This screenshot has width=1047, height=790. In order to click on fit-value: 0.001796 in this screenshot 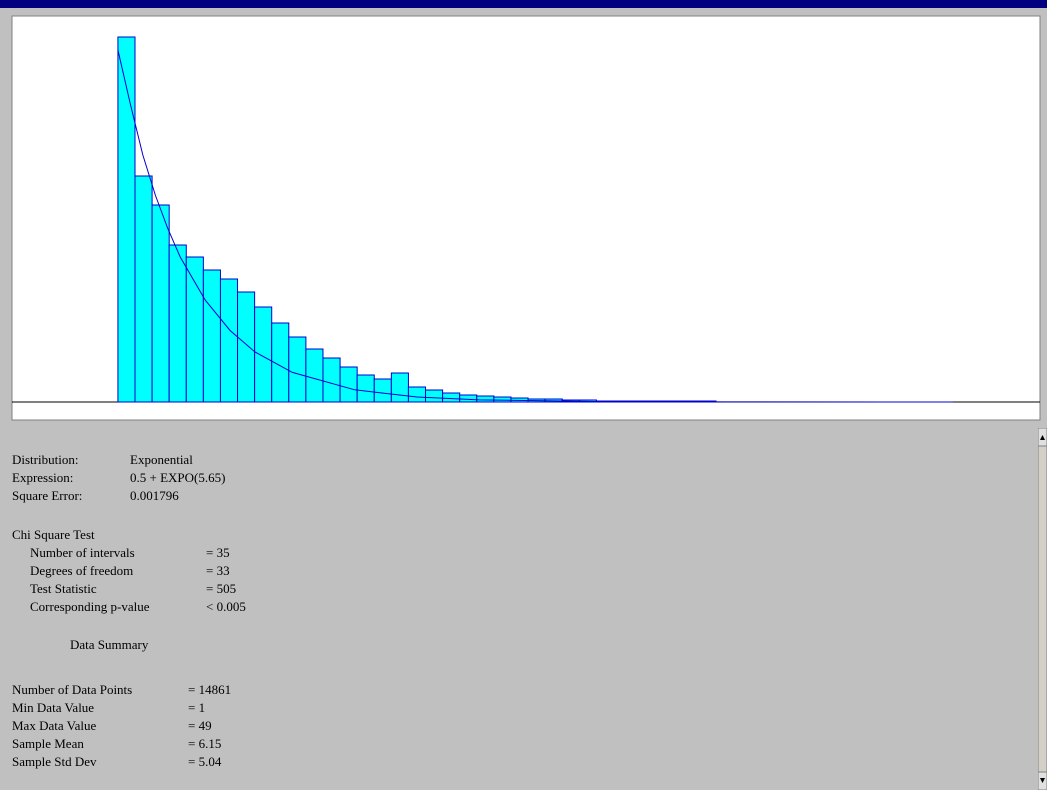, I will do `click(154, 495)`.